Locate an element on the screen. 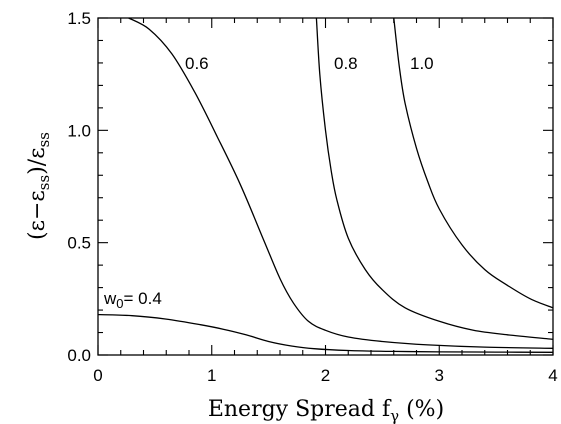 Image resolution: width=561 pixels, height=424 pixels. y-tick-label: 0.5 is located at coordinates (79, 243).